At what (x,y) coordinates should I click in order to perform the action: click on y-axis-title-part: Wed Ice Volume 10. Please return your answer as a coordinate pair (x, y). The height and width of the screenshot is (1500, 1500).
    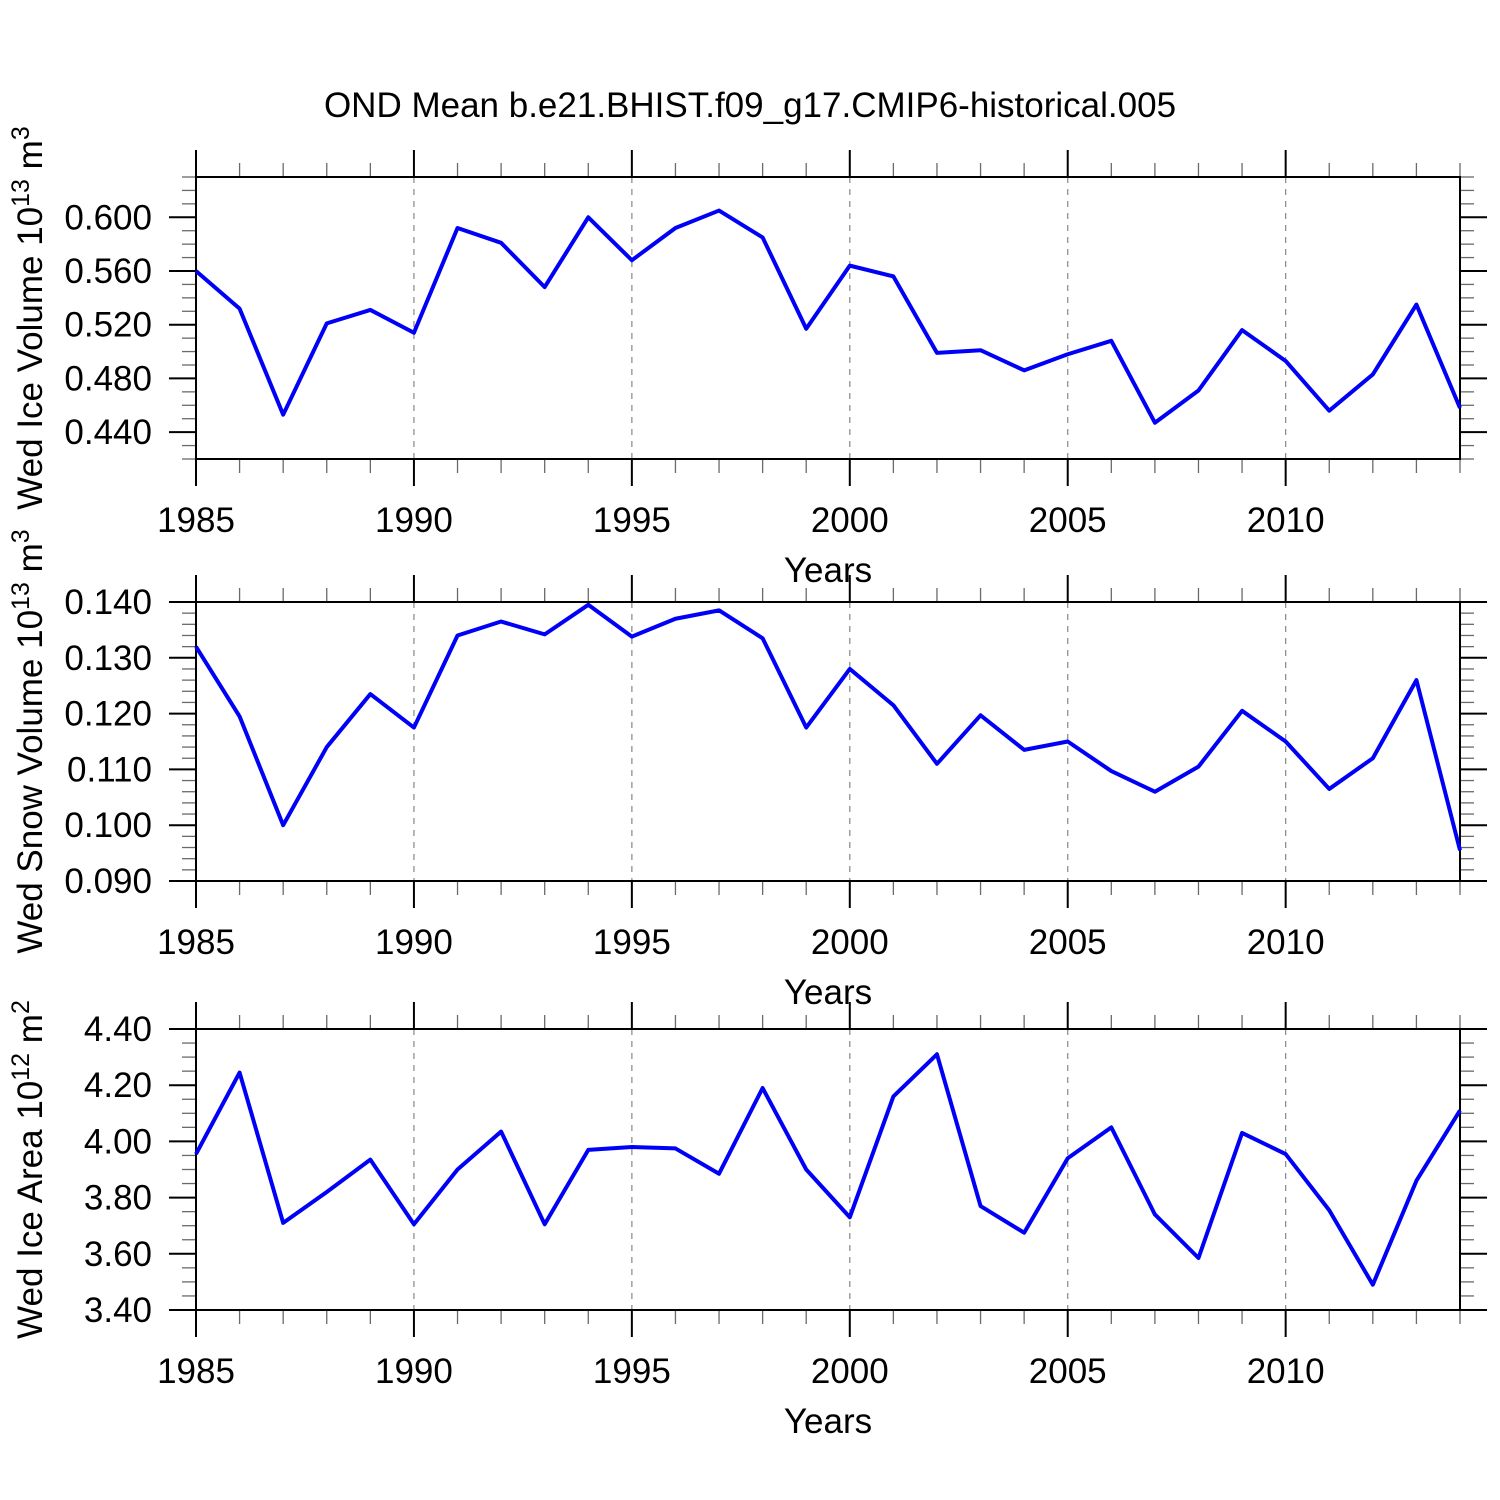
    Looking at the image, I should click on (30, 358).